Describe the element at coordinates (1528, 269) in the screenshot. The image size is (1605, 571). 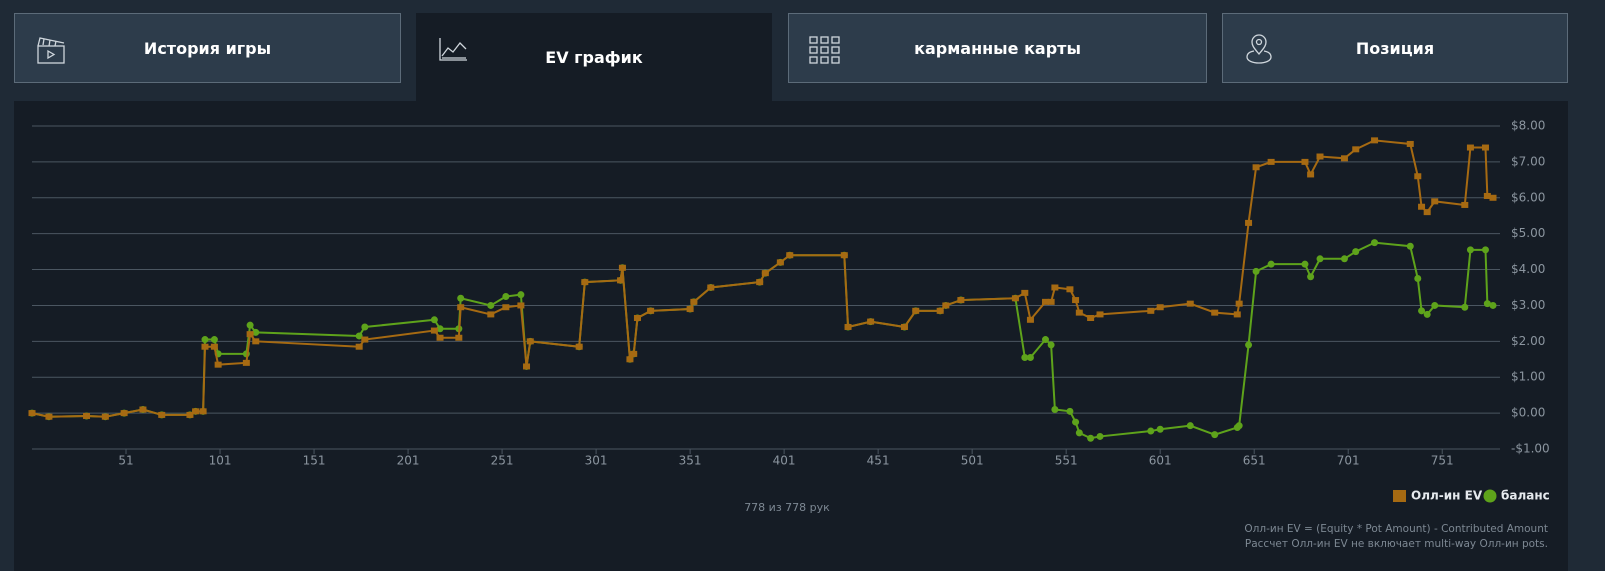
I see `y-tick-label: $4.00` at that location.